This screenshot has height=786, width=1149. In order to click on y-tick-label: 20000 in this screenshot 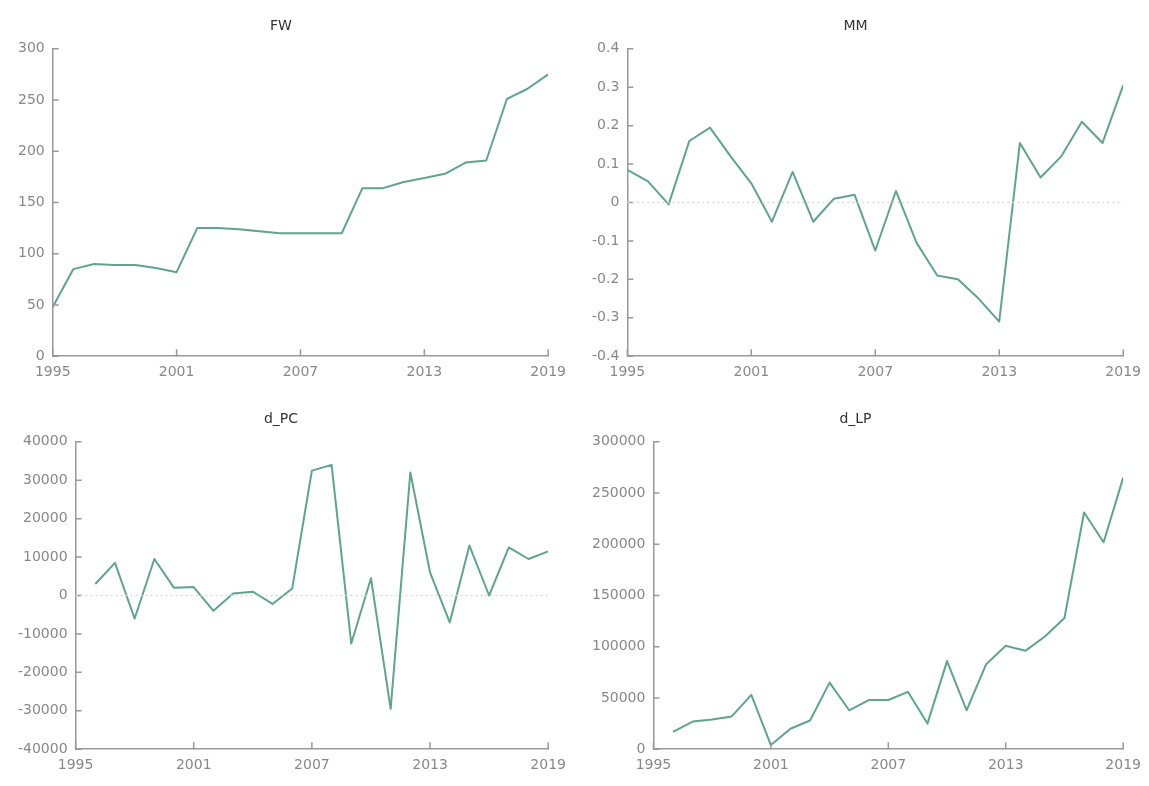, I will do `click(45, 517)`.